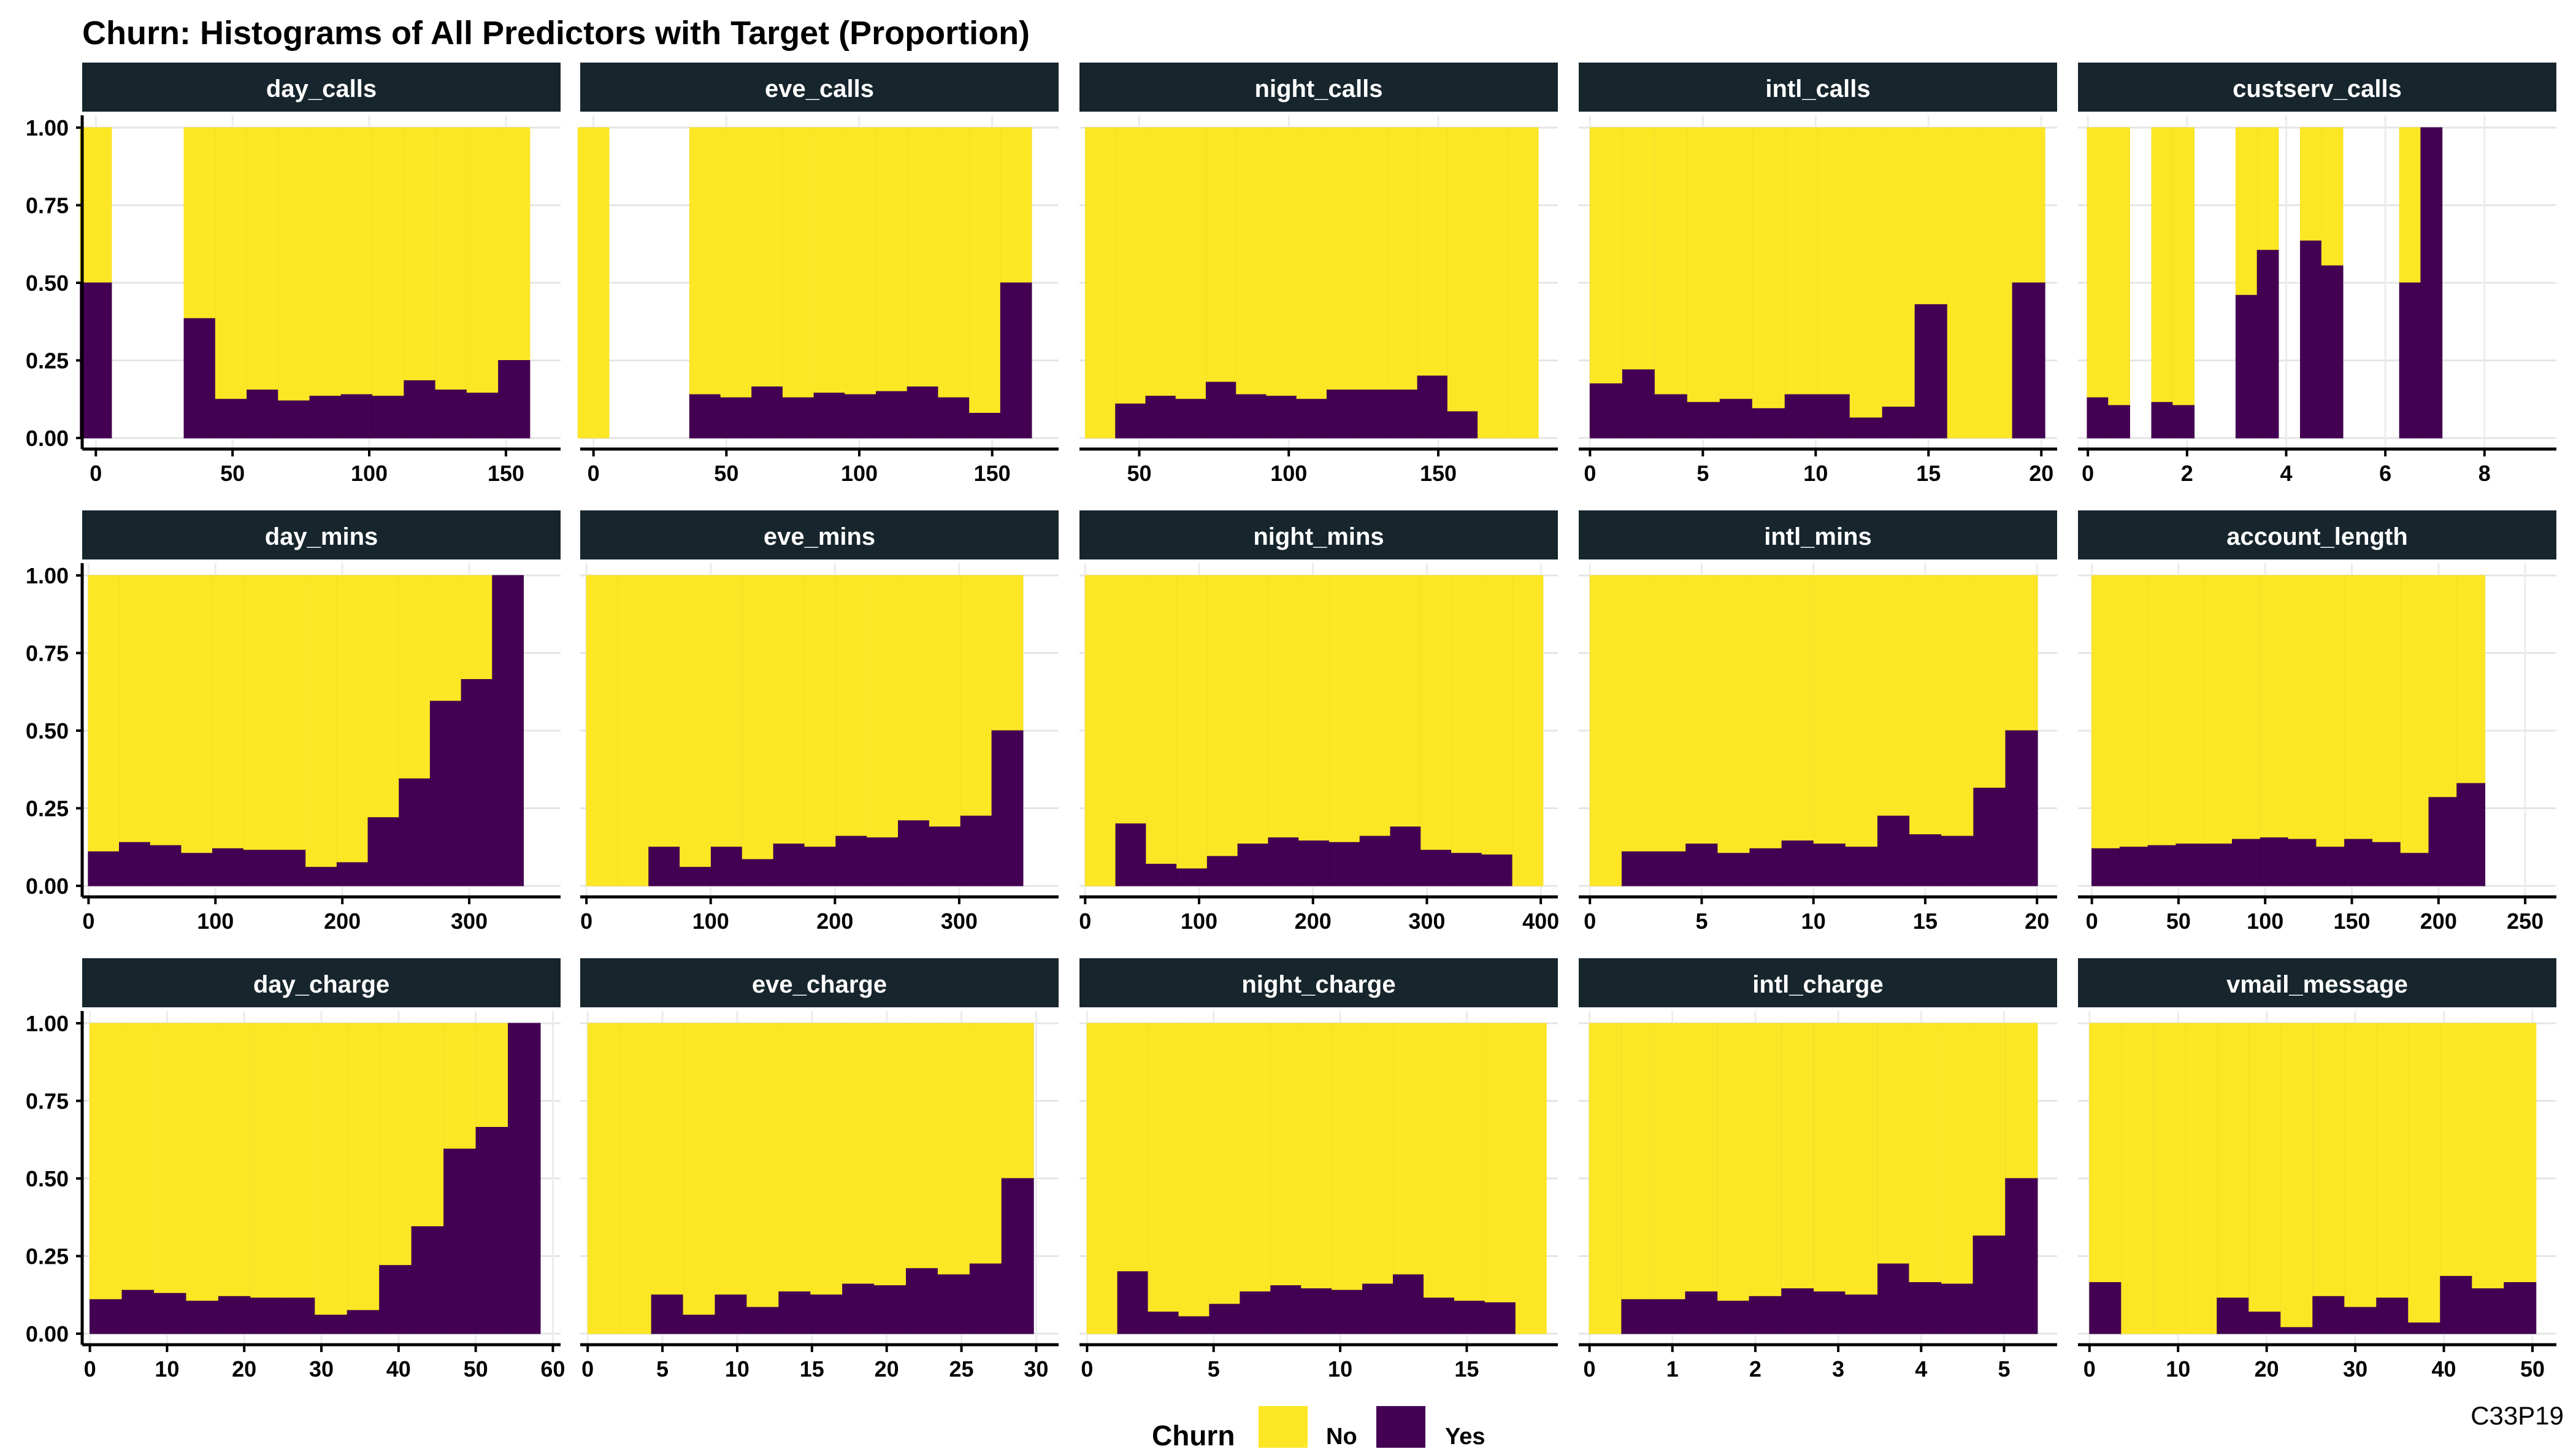 The height and width of the screenshot is (1449, 2576). What do you see at coordinates (2317, 536) in the screenshot?
I see `strip-label-account_length: account_length` at bounding box center [2317, 536].